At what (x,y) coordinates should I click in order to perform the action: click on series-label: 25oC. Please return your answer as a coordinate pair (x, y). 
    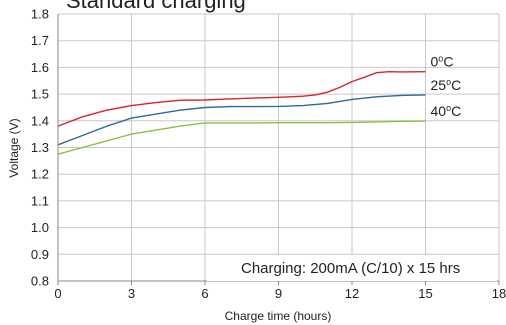
    Looking at the image, I should click on (446, 85).